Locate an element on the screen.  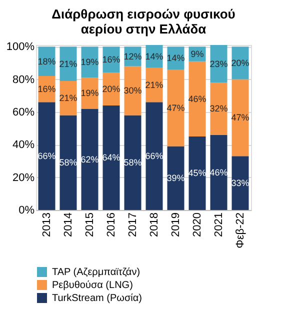
y-tick-label: 60% is located at coordinates (23, 112).